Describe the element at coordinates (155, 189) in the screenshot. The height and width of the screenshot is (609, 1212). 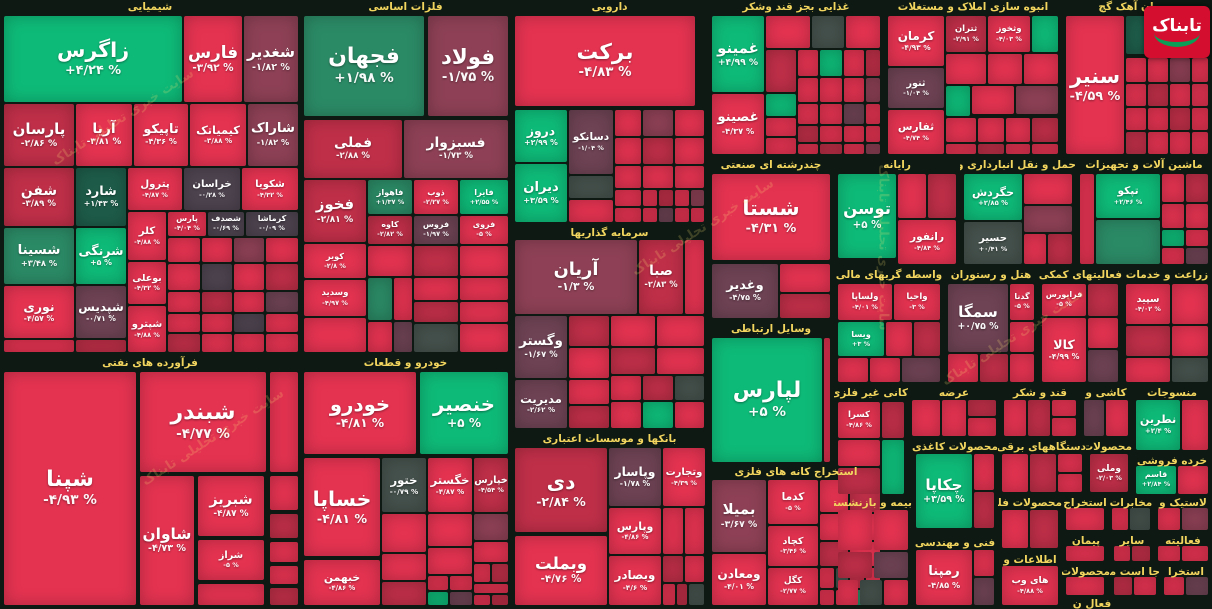
I see `stock-tile-chemical-10: پترول -۴/۸۷ %` at that location.